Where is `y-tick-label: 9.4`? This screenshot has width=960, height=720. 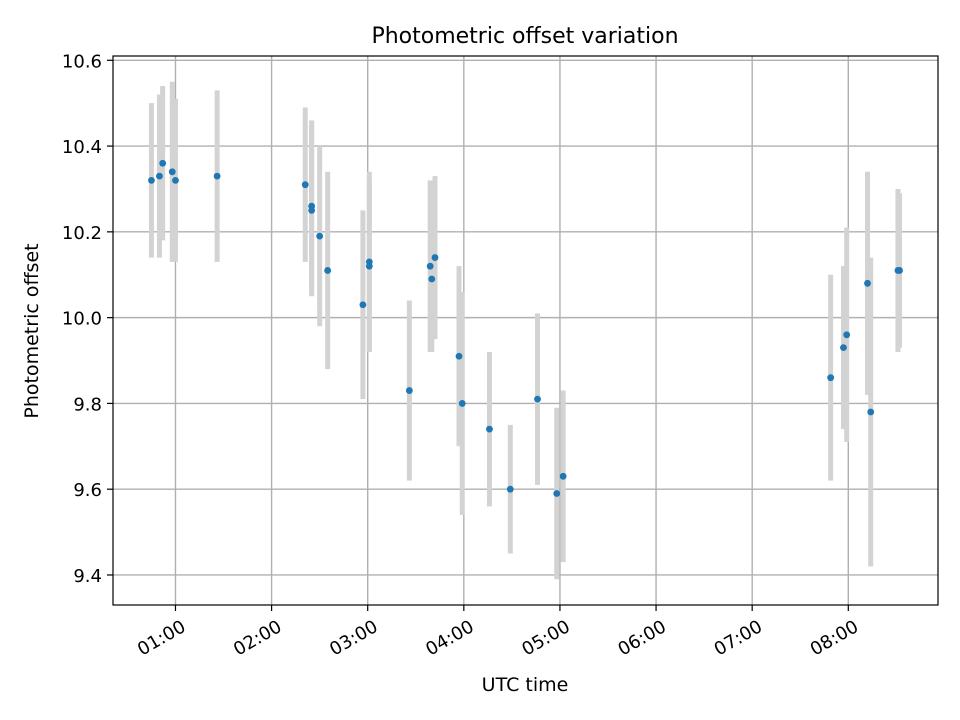
y-tick-label: 9.4 is located at coordinates (87, 576).